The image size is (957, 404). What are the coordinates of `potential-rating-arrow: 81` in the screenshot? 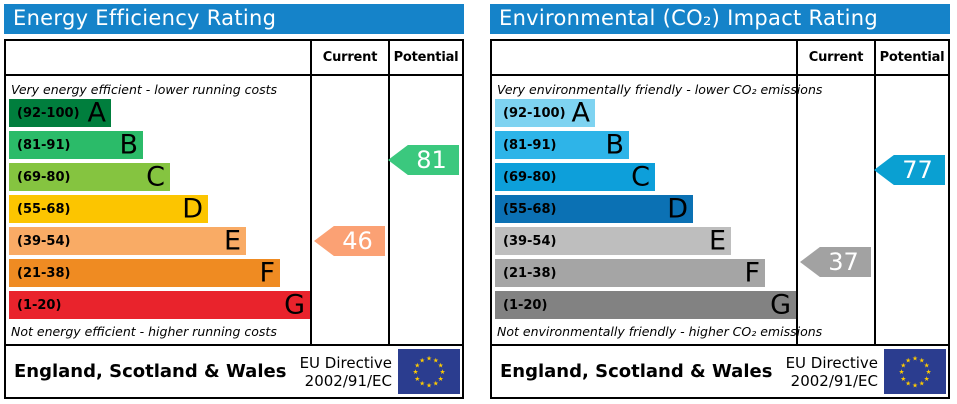 It's located at (423, 160).